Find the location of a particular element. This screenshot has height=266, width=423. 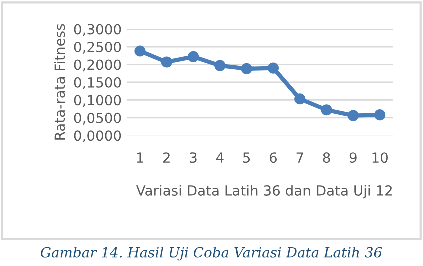

x-axis-title: Variasi Data Latih 36 dan Data Uji 12 is located at coordinates (264, 192).